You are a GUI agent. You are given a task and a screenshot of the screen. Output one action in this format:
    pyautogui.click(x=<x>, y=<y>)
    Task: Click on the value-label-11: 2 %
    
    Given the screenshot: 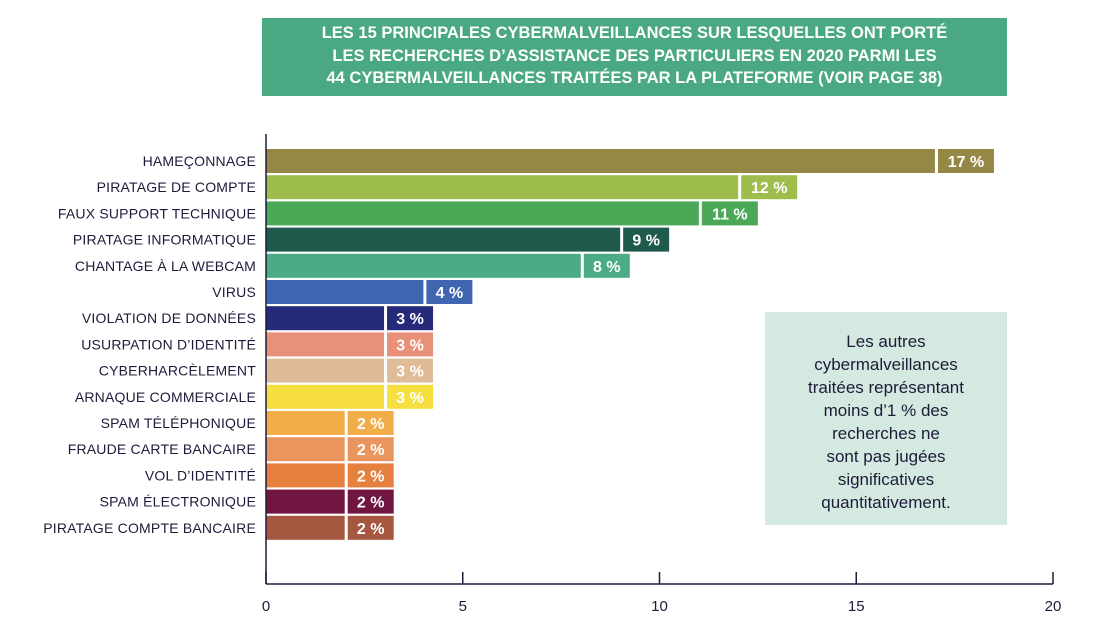 What is the action you would take?
    pyautogui.click(x=371, y=424)
    